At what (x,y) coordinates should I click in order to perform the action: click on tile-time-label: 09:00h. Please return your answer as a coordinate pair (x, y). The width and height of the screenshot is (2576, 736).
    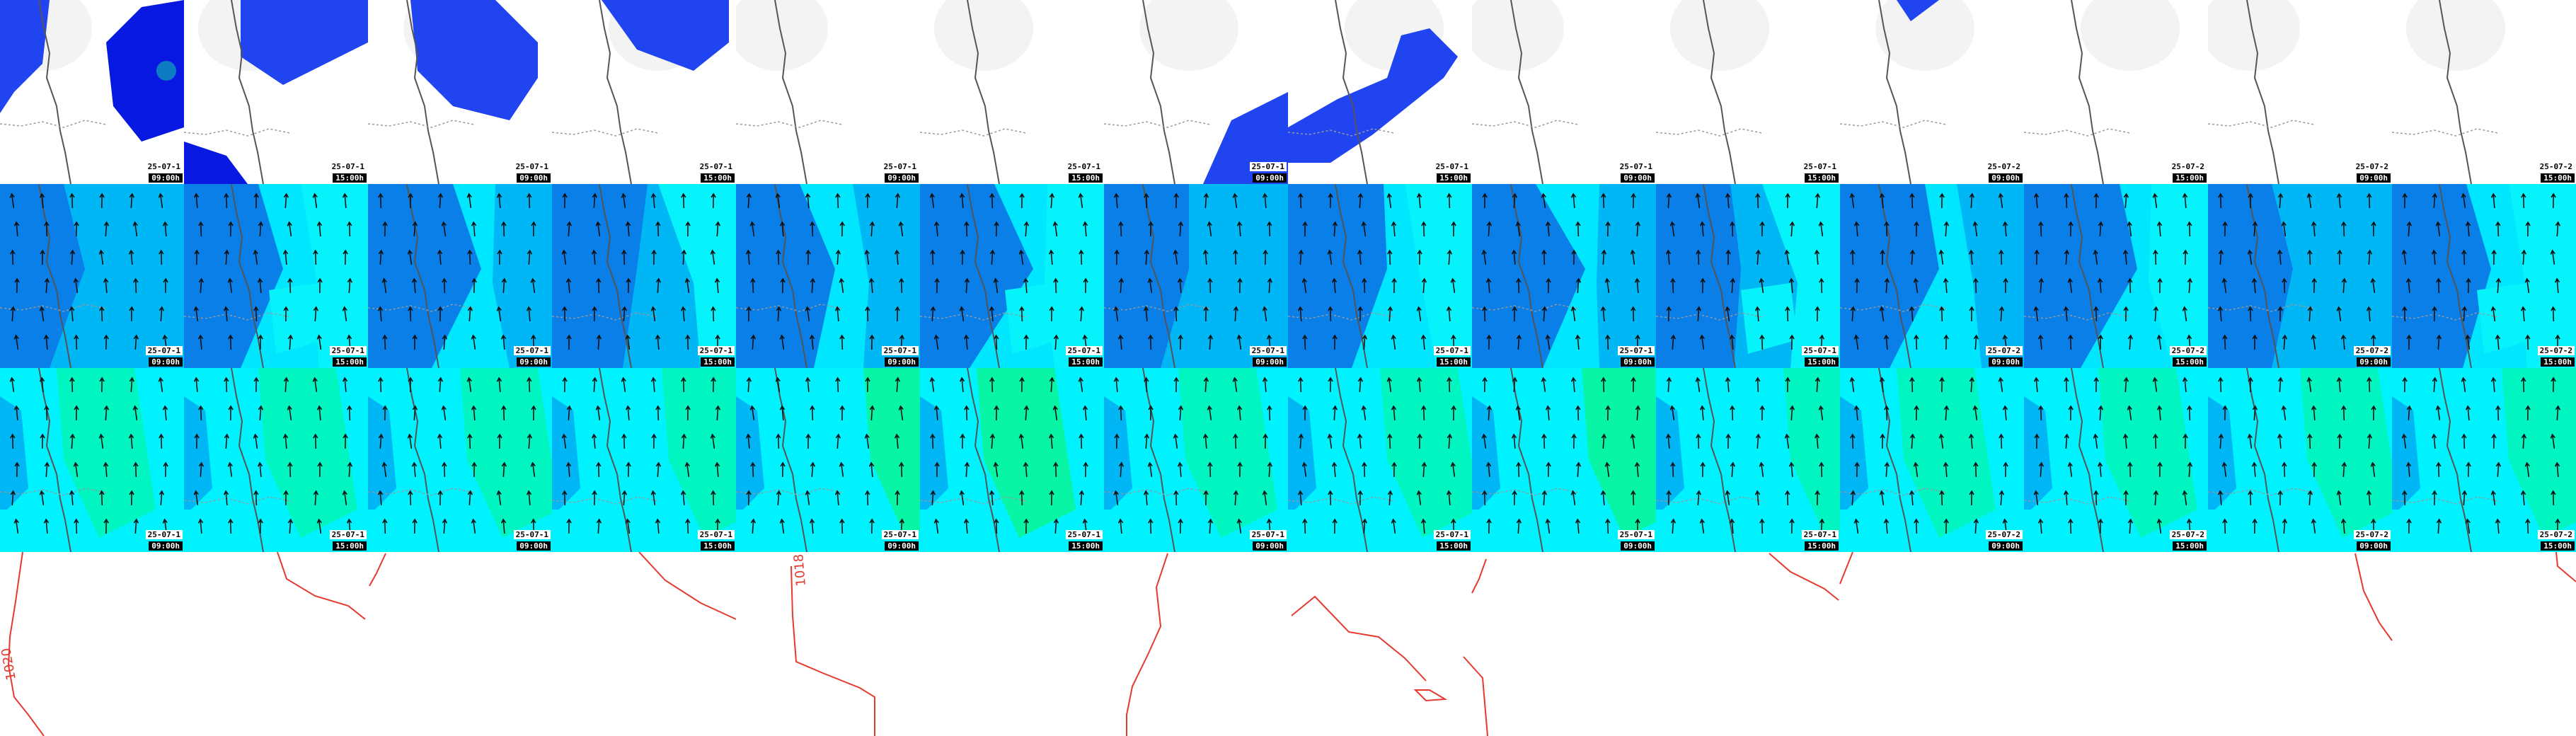
    Looking at the image, I should click on (1638, 546).